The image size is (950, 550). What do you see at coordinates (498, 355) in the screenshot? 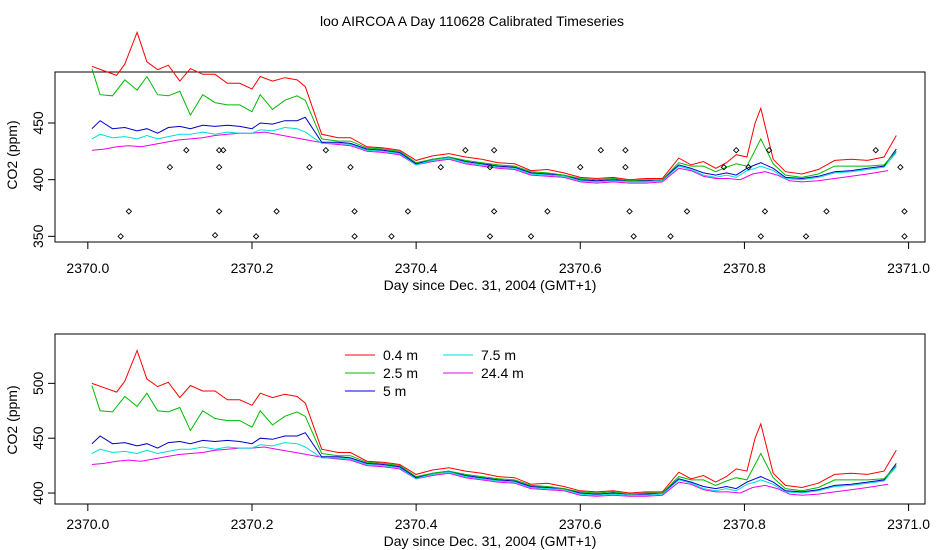
I see `legend-label-s75: 7.5 m` at bounding box center [498, 355].